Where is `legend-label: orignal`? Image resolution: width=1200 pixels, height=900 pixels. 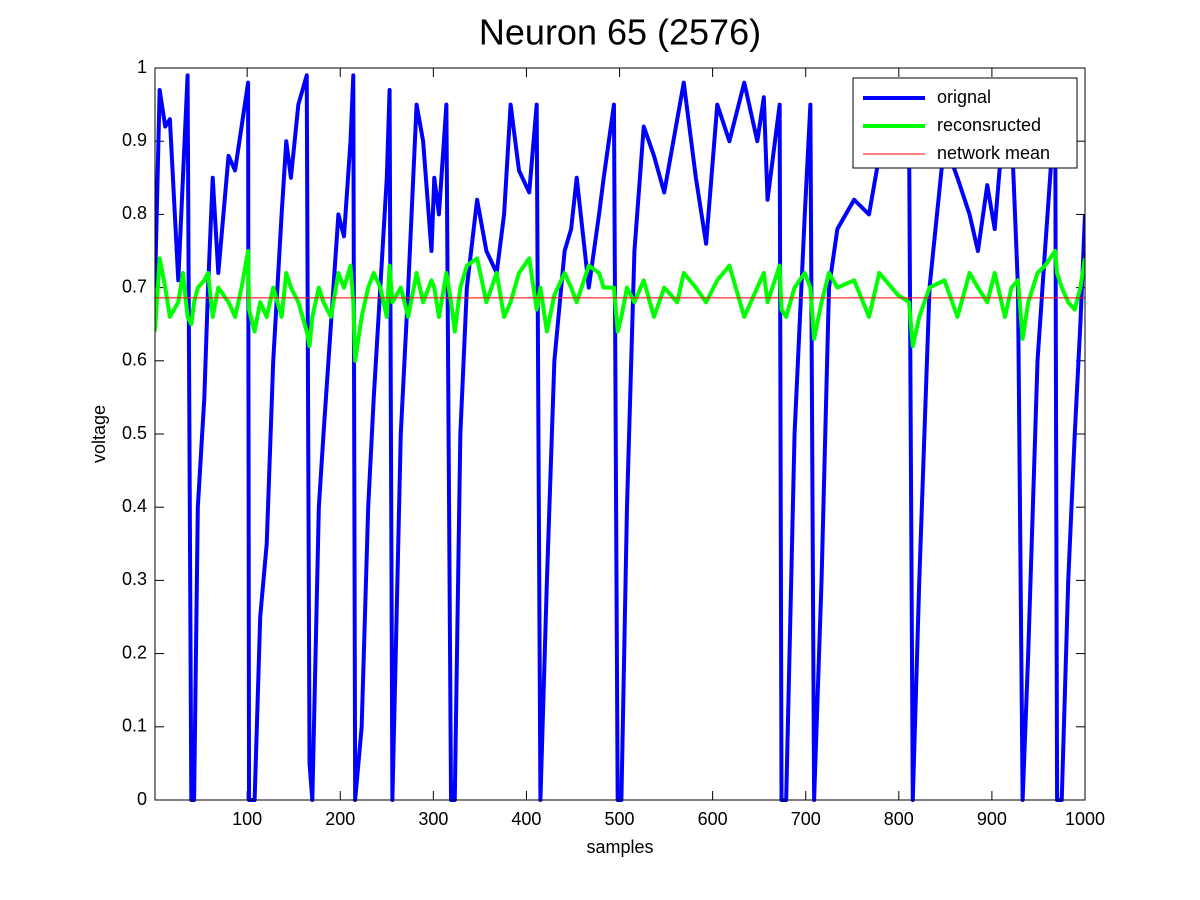 legend-label: orignal is located at coordinates (964, 97).